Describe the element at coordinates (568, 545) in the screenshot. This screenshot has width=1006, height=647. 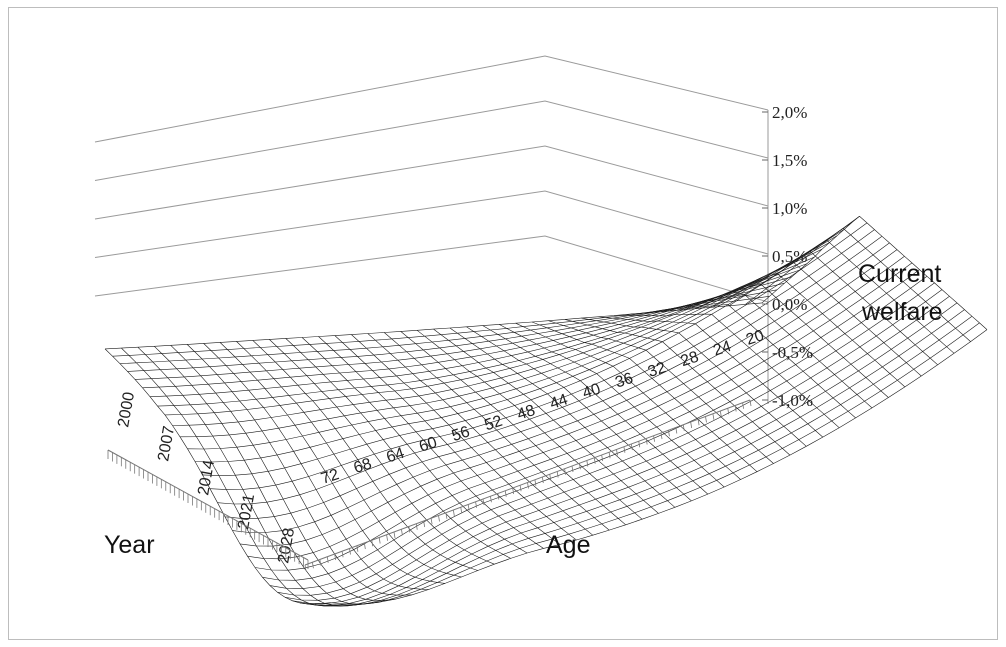
I see `x-axis-title: Age` at that location.